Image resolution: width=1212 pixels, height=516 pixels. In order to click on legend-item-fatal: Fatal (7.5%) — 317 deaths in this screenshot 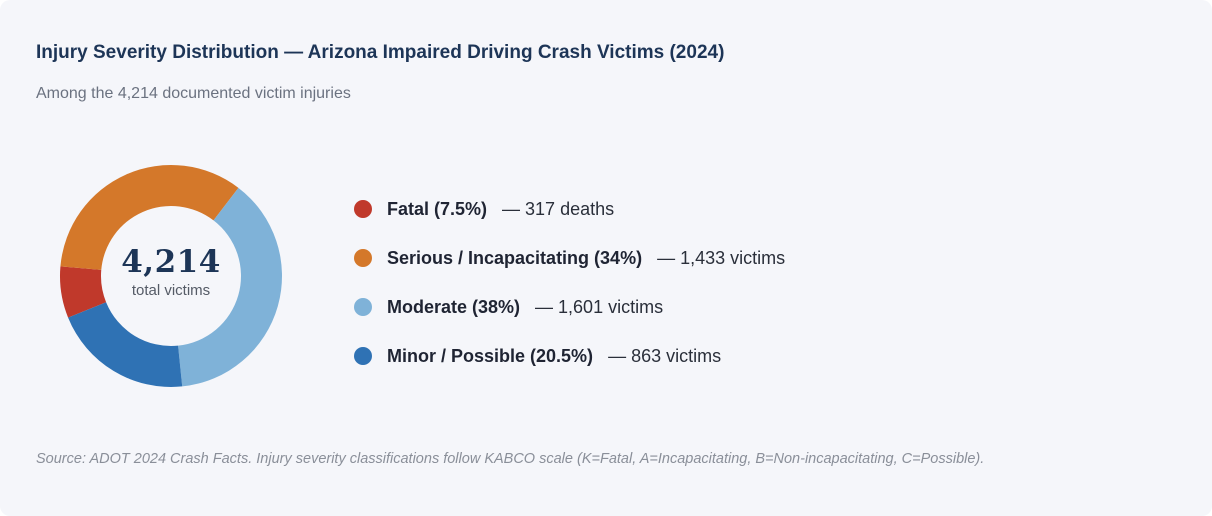, I will do `click(569, 209)`.